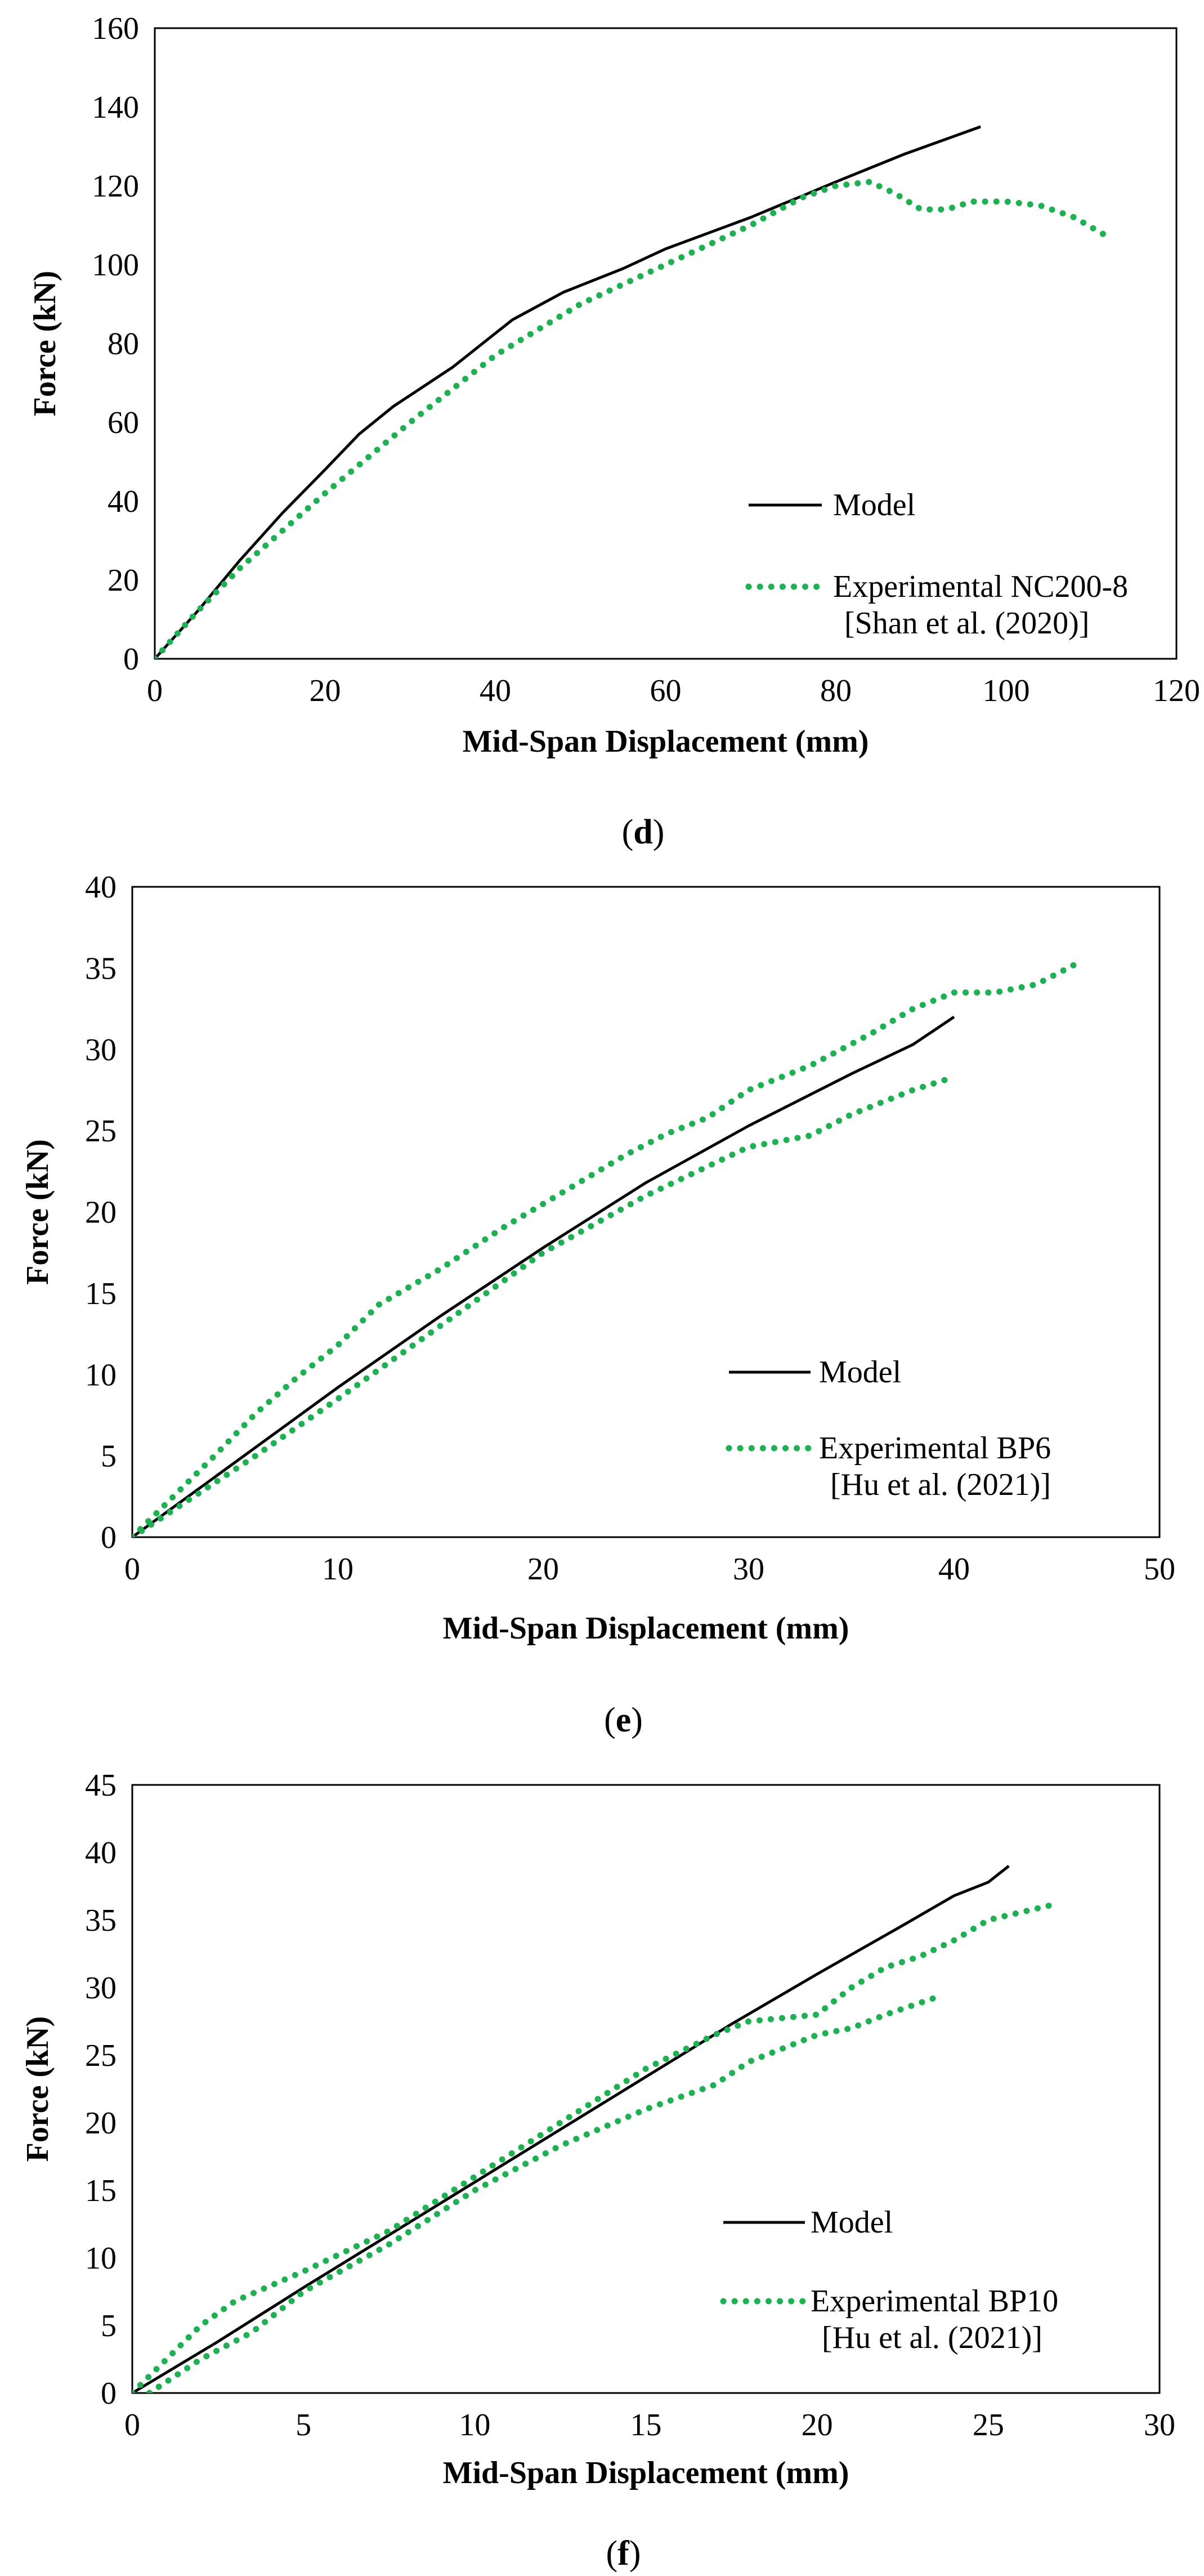 This screenshot has width=1204, height=2576. What do you see at coordinates (303, 2425) in the screenshot?
I see `x-tick-label: 5` at bounding box center [303, 2425].